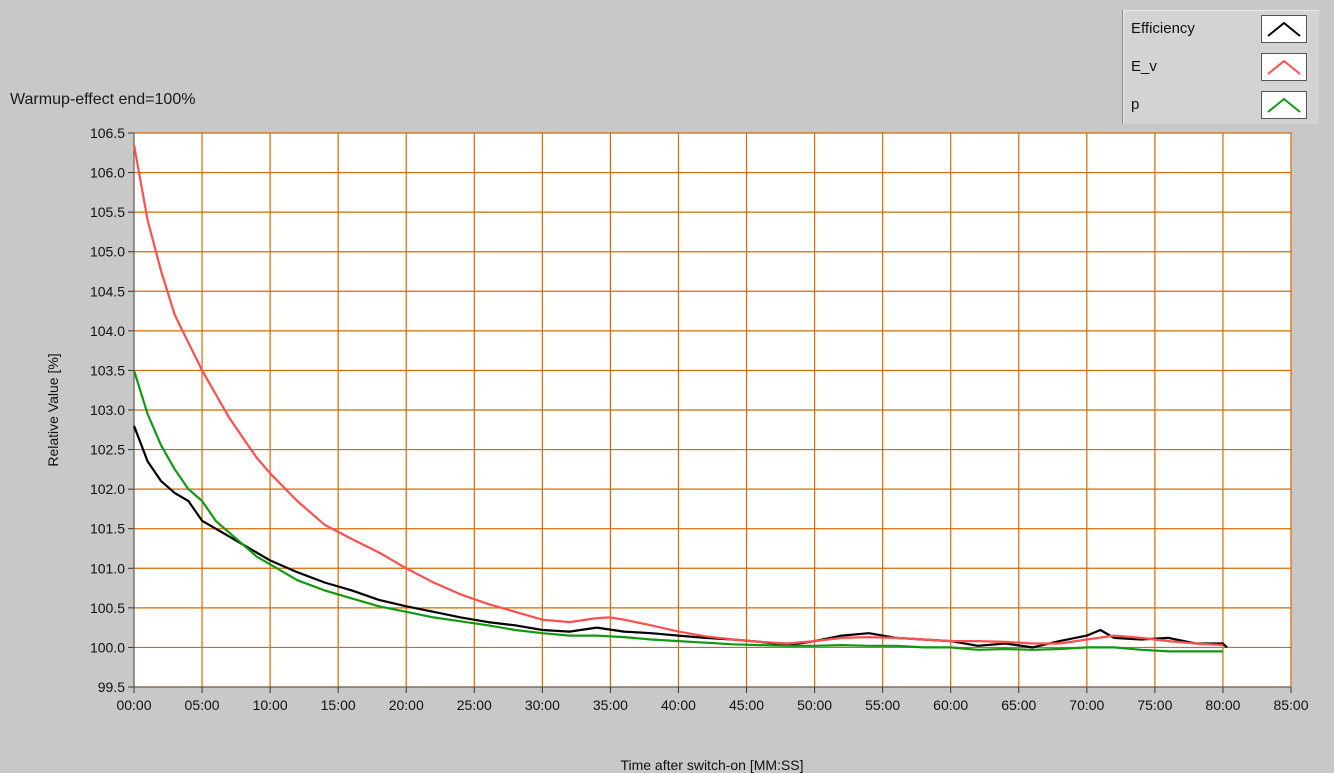  Describe the element at coordinates (474, 705) in the screenshot. I see `x-tick-label: 25:00` at that location.